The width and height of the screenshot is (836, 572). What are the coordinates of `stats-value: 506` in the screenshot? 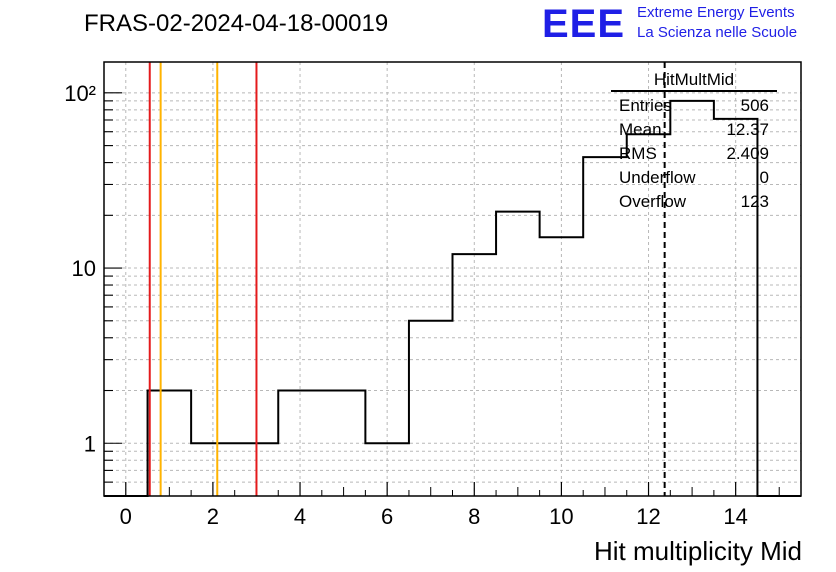 It's located at (754, 105).